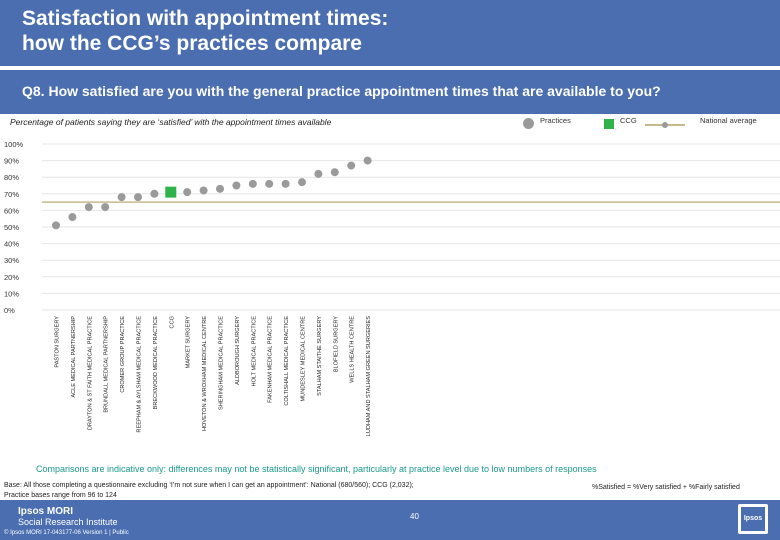 This screenshot has width=780, height=540. What do you see at coordinates (11, 244) in the screenshot?
I see `y-tick-label: 40%` at bounding box center [11, 244].